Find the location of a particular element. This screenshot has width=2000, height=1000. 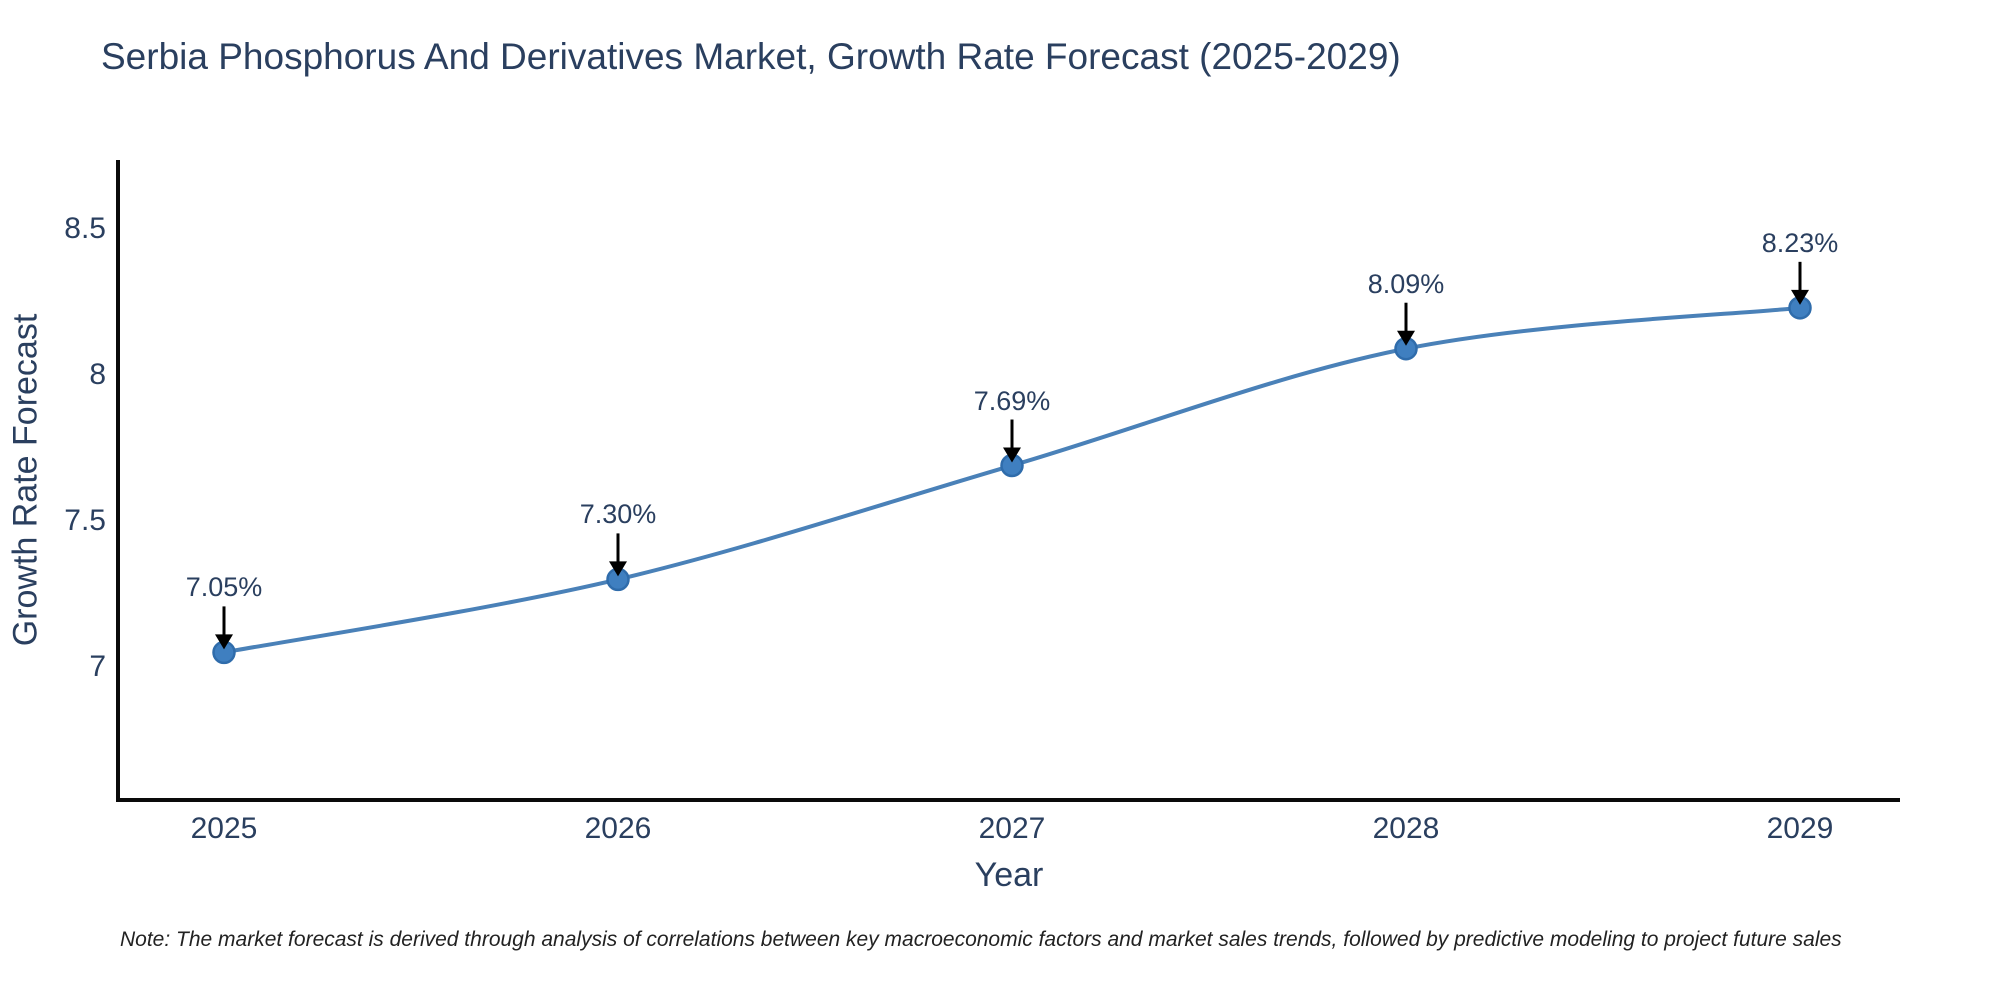

data-point-label: 7.30% is located at coordinates (618, 514).